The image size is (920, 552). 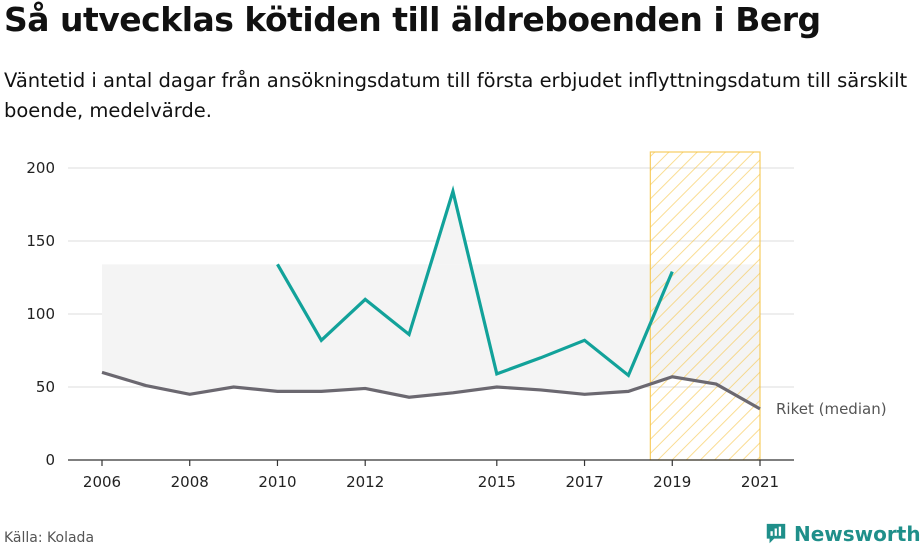 What do you see at coordinates (277, 482) in the screenshot?
I see `x-tick-label-2010: 2010` at bounding box center [277, 482].